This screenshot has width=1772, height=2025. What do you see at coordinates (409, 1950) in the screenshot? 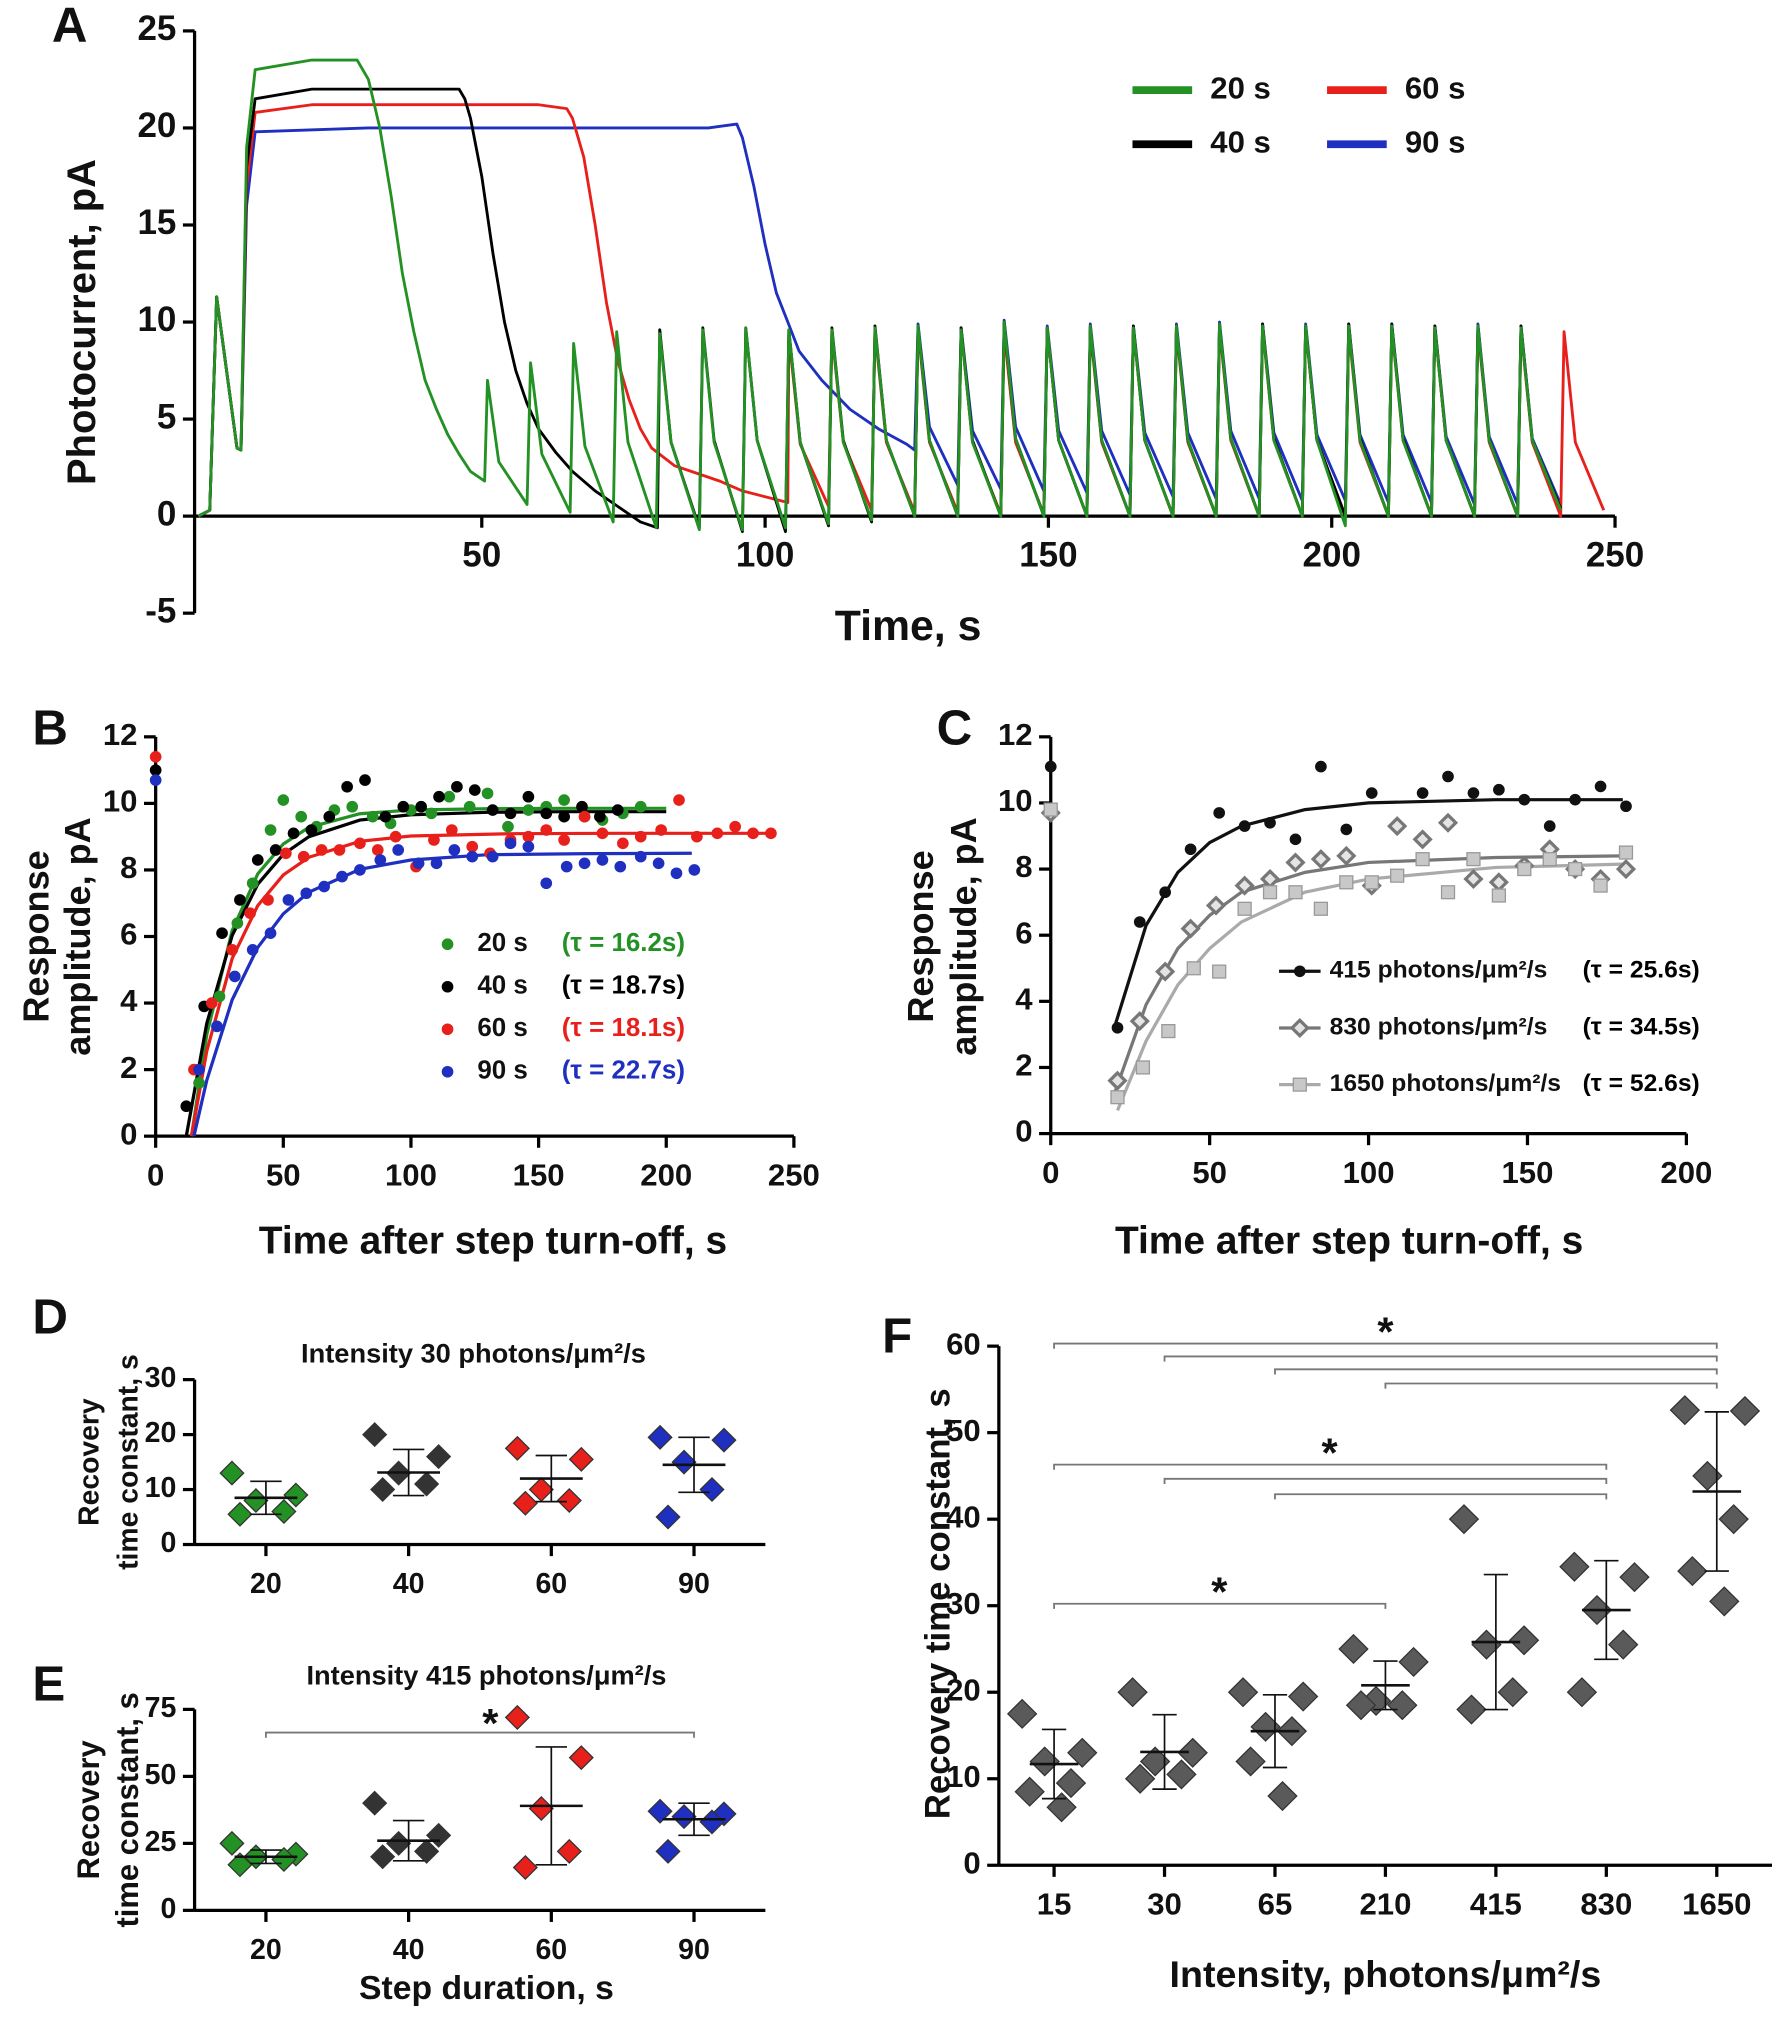
I see `x-tick-label: 40` at bounding box center [409, 1950].